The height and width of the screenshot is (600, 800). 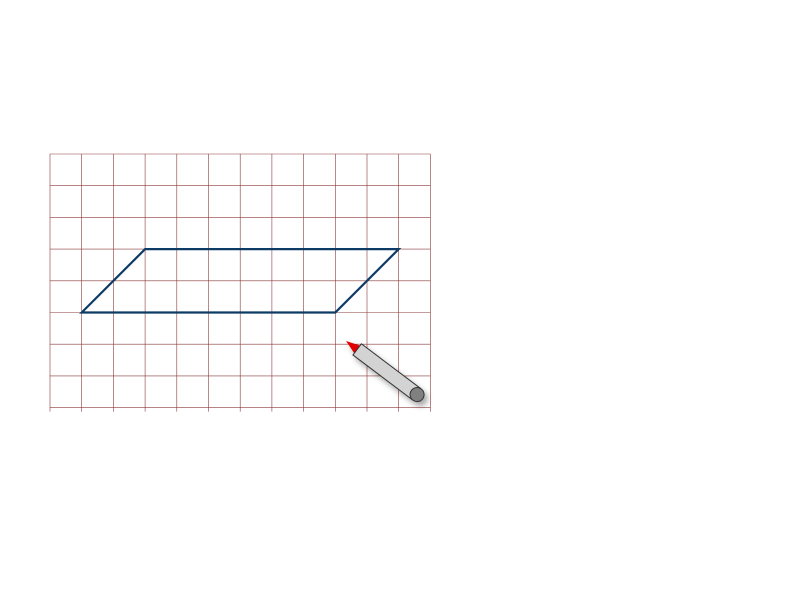 What do you see at coordinates (387, 372) in the screenshot?
I see `pencil-body` at bounding box center [387, 372].